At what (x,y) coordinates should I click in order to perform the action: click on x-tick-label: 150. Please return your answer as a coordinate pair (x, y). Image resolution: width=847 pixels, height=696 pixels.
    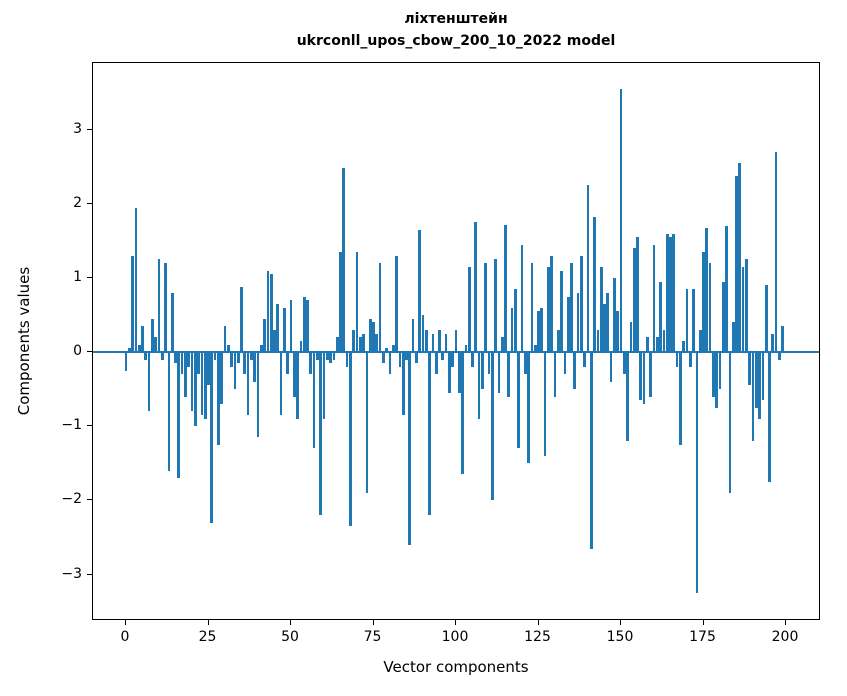
    Looking at the image, I should click on (620, 637).